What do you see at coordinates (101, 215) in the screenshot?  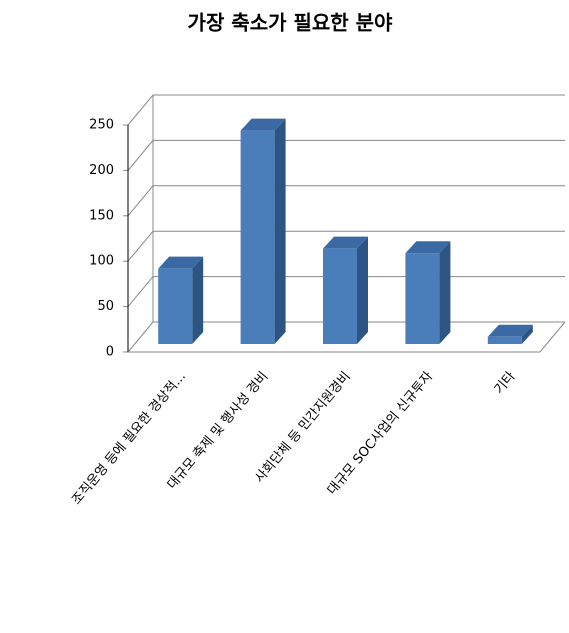 I see `y-tick-label: 150` at bounding box center [101, 215].